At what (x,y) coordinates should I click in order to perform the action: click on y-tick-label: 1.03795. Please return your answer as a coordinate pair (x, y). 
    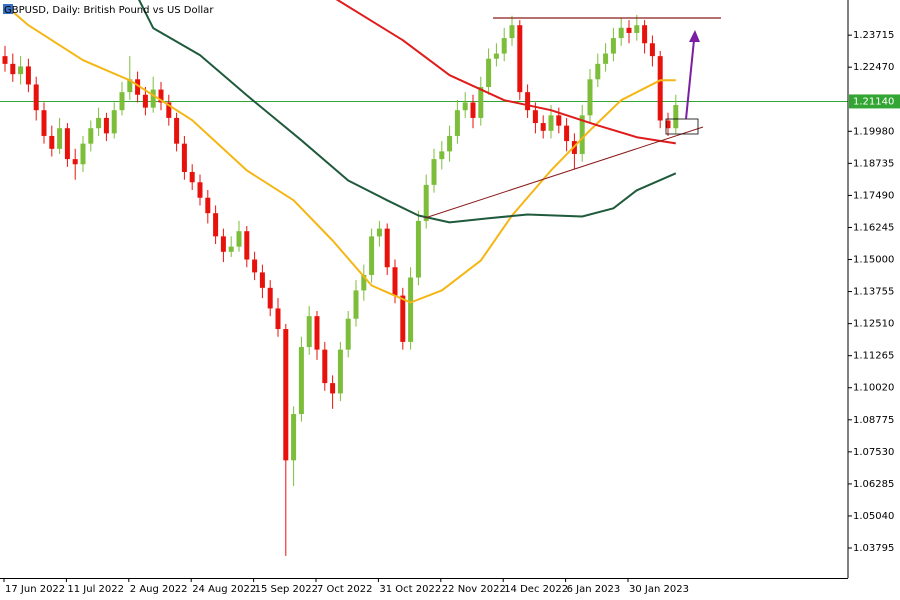
    Looking at the image, I should click on (873, 548).